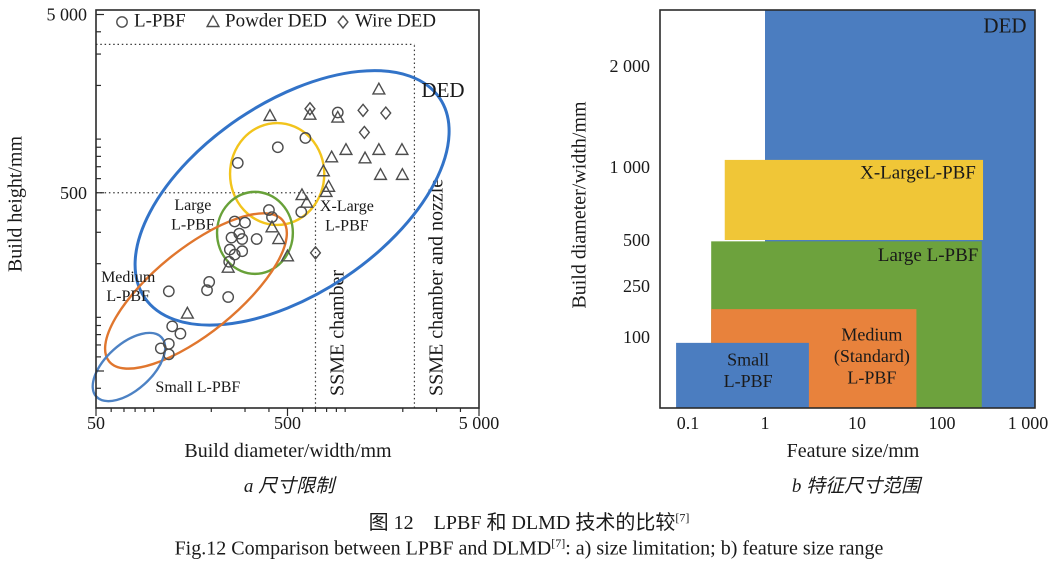  Describe the element at coordinates (872, 356) in the screenshot. I see `bar-label: Medium (Standard) L-PBF` at that location.